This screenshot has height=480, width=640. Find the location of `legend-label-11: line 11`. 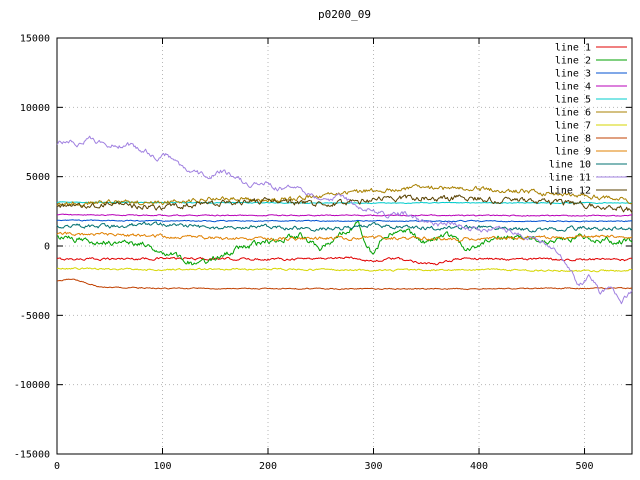

legend-label-11: line 11 is located at coordinates (570, 178).